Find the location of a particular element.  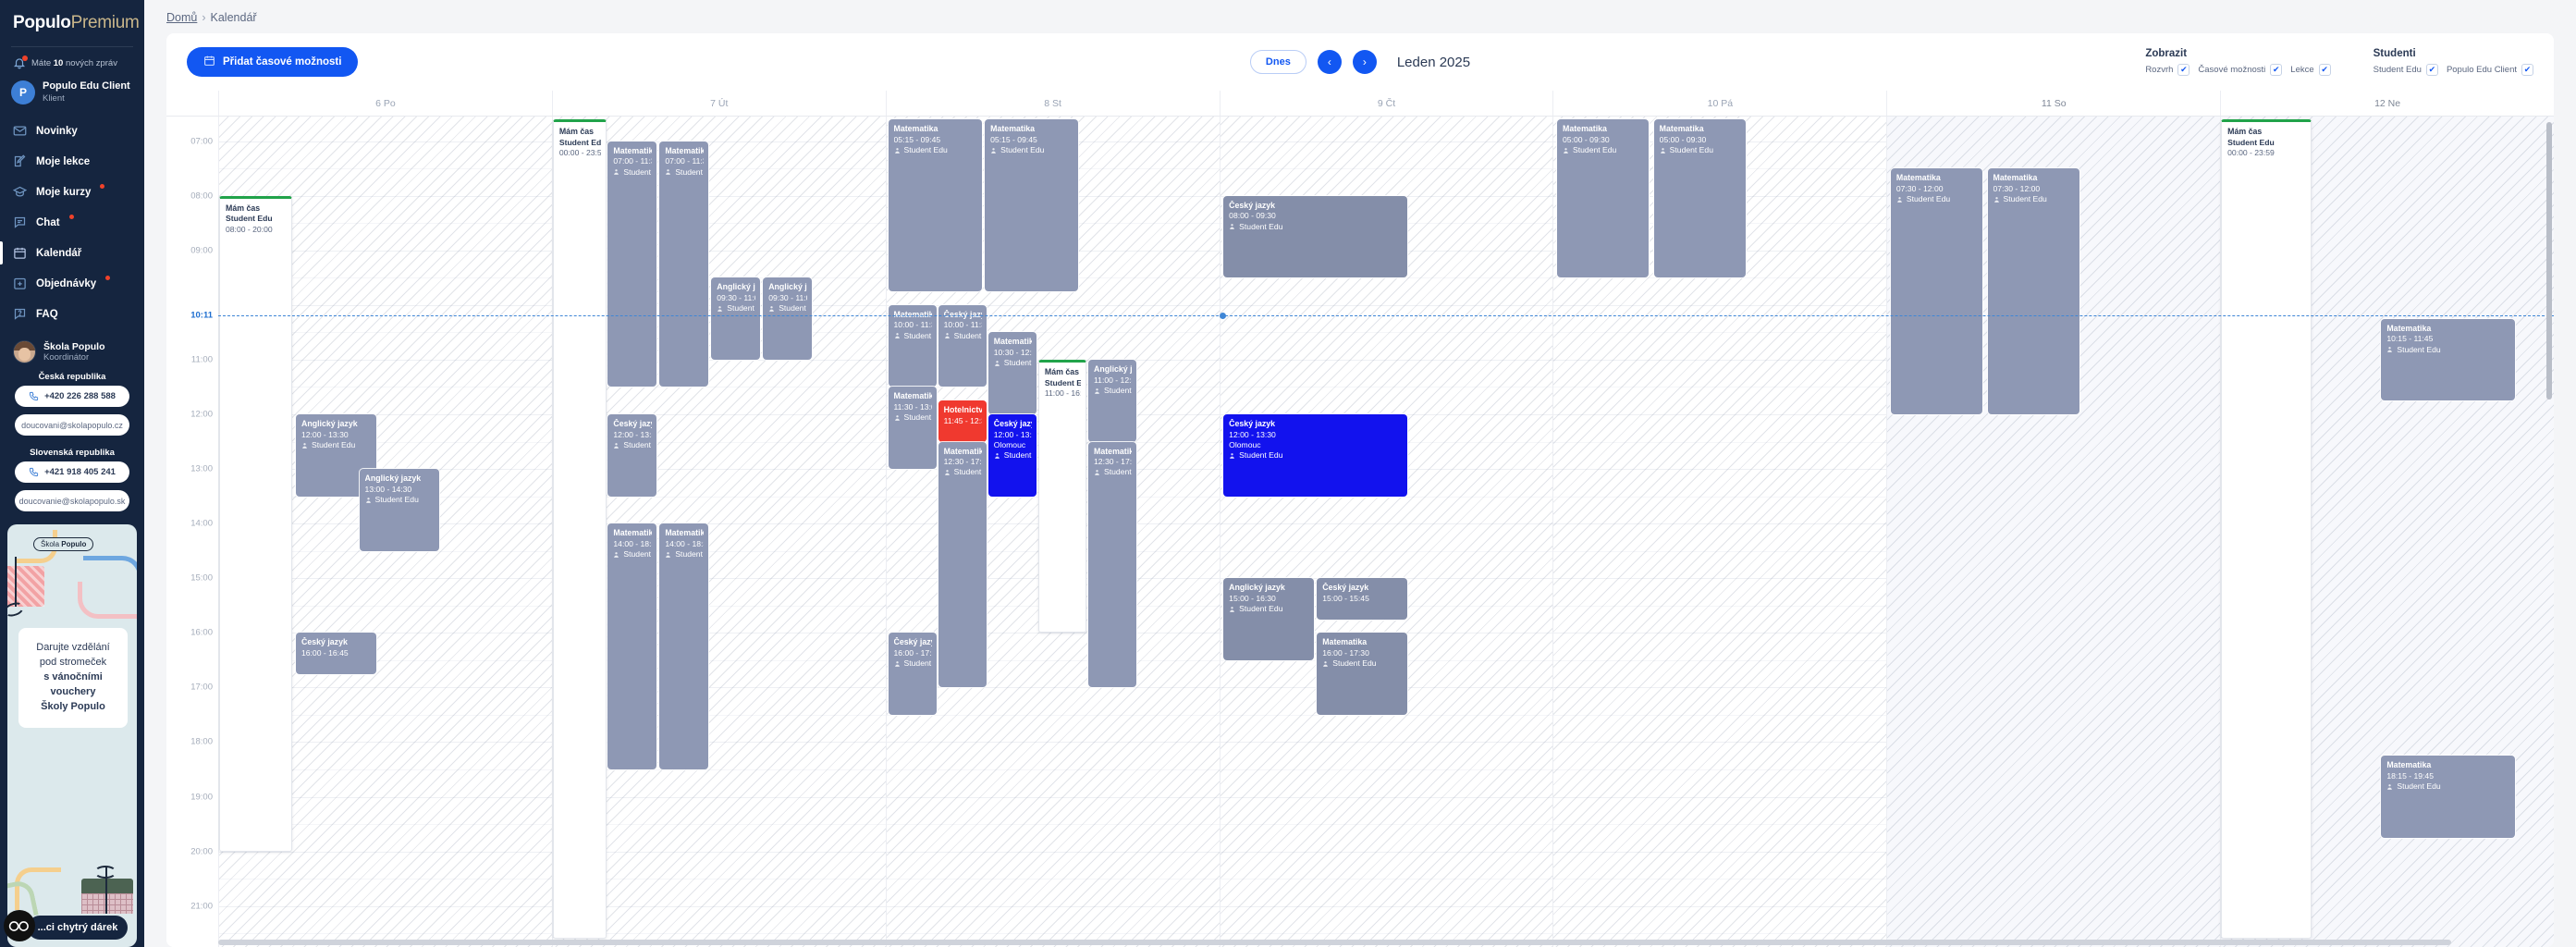

event-lesson: Český jazyk 16:00 - 16:45 is located at coordinates (335, 653).